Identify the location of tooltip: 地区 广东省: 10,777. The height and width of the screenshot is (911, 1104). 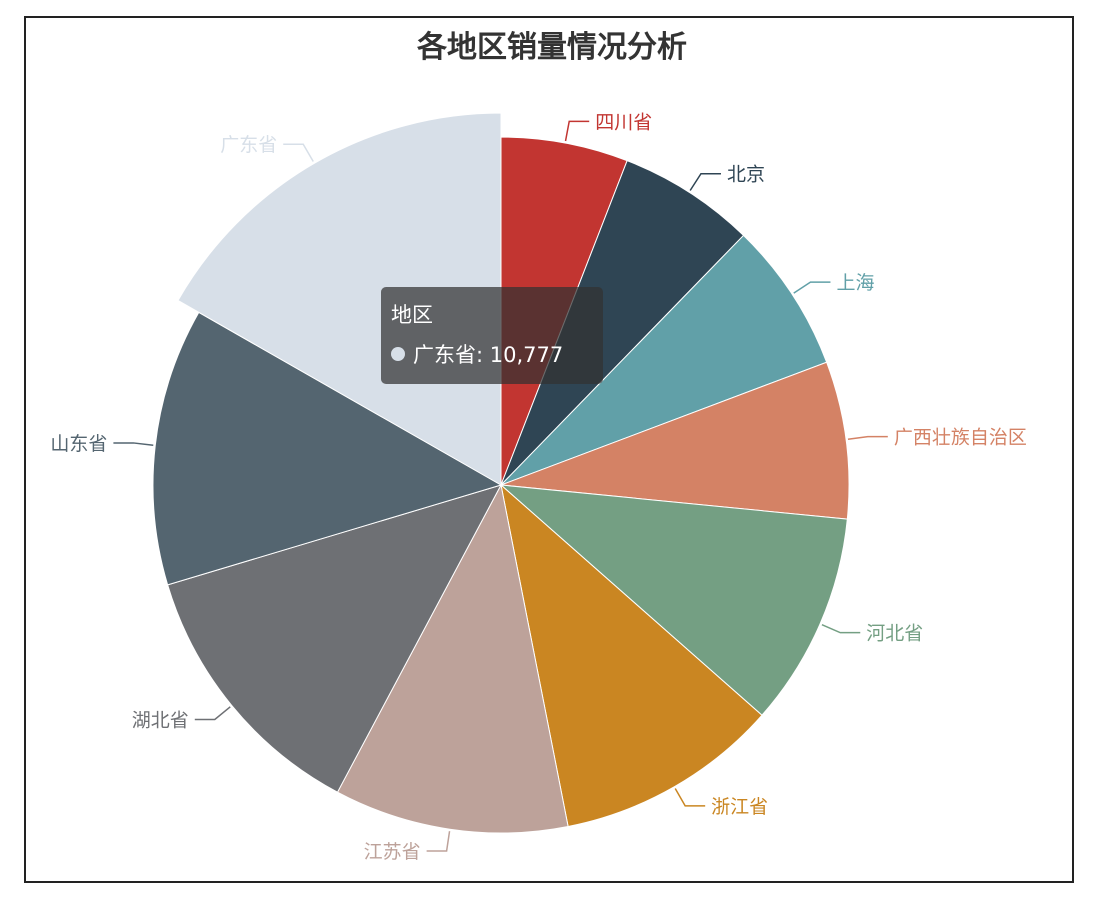
(492, 335).